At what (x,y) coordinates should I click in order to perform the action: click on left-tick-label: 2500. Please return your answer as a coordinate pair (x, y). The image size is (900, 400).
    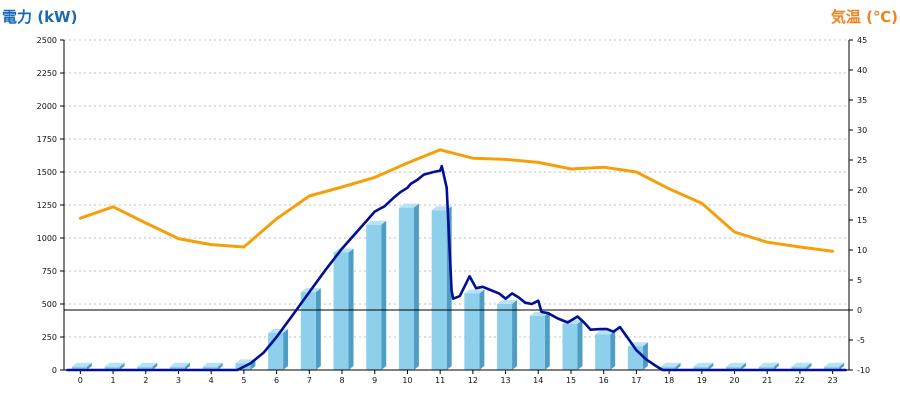
    Looking at the image, I should click on (47, 40).